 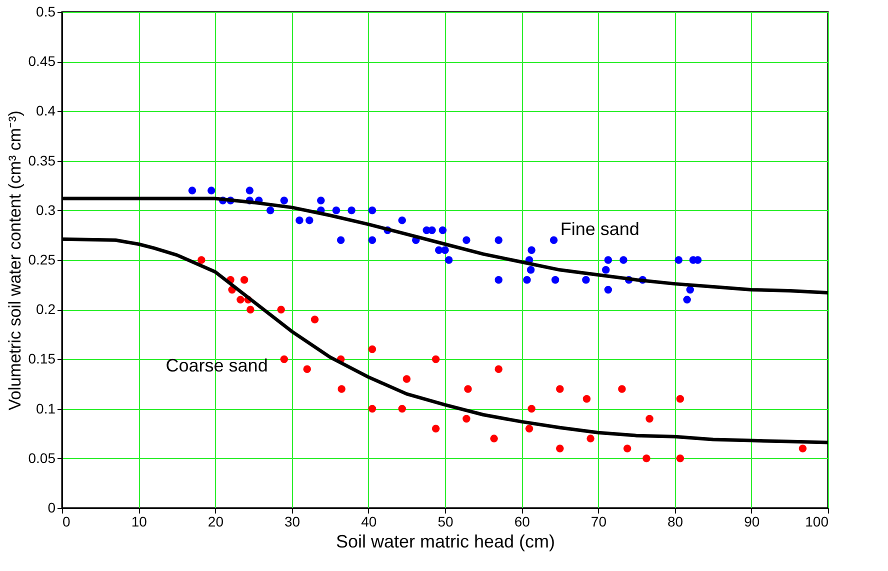 I want to click on x-tick-label: 50, so click(x=446, y=522).